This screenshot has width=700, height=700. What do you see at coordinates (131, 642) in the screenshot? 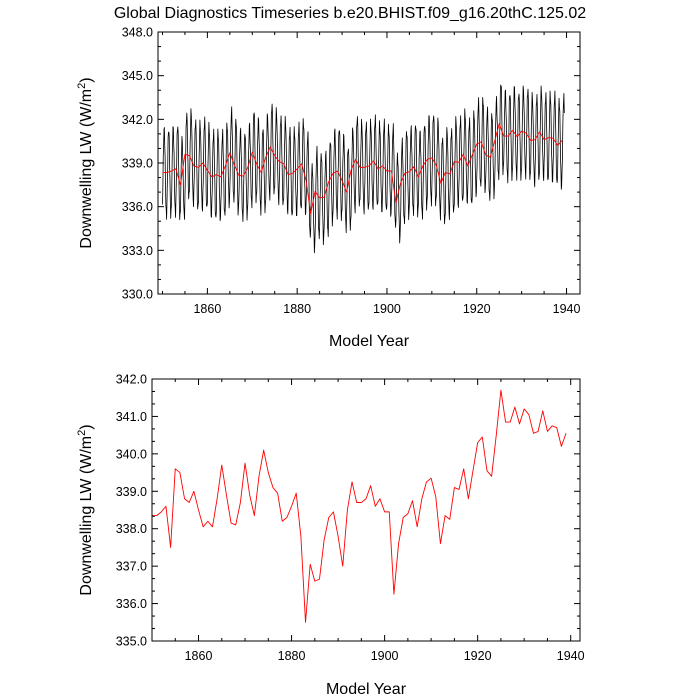
I see `y-tick-label: 335.0` at bounding box center [131, 642].